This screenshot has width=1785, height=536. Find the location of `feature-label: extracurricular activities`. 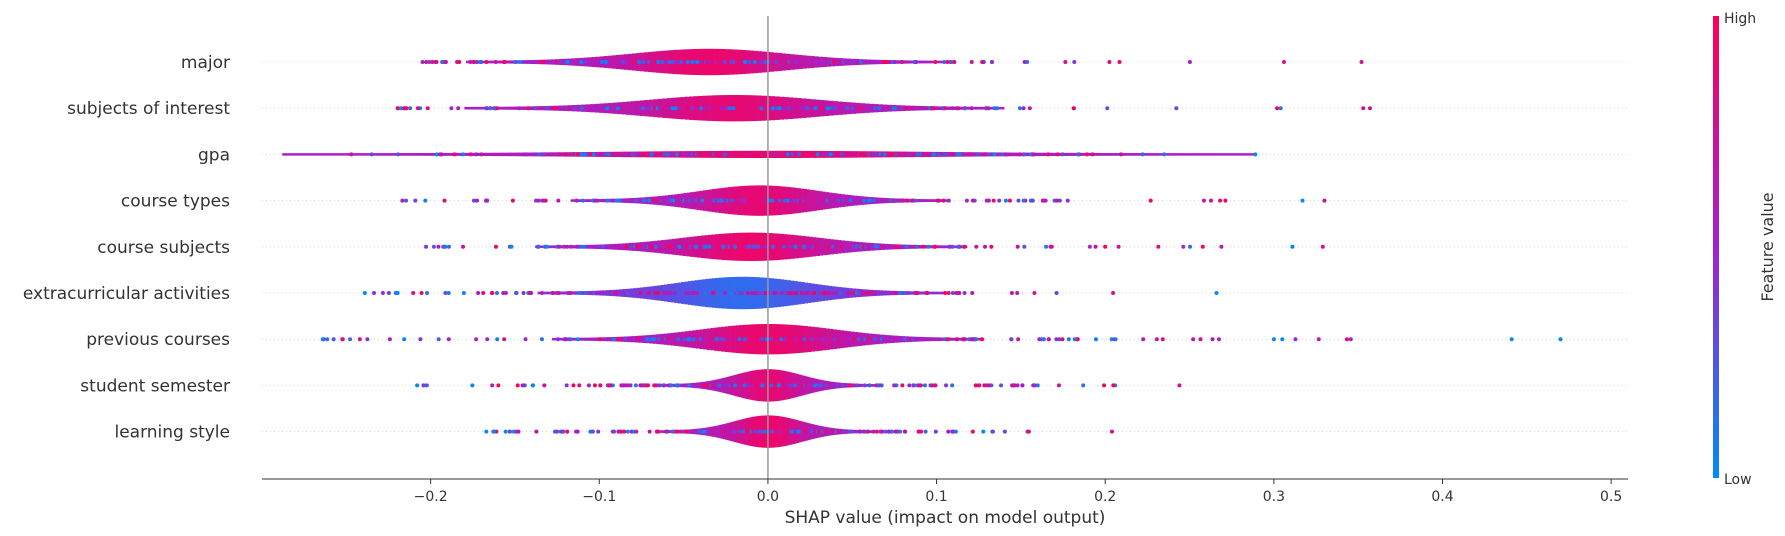

feature-label: extracurricular activities is located at coordinates (126, 294).